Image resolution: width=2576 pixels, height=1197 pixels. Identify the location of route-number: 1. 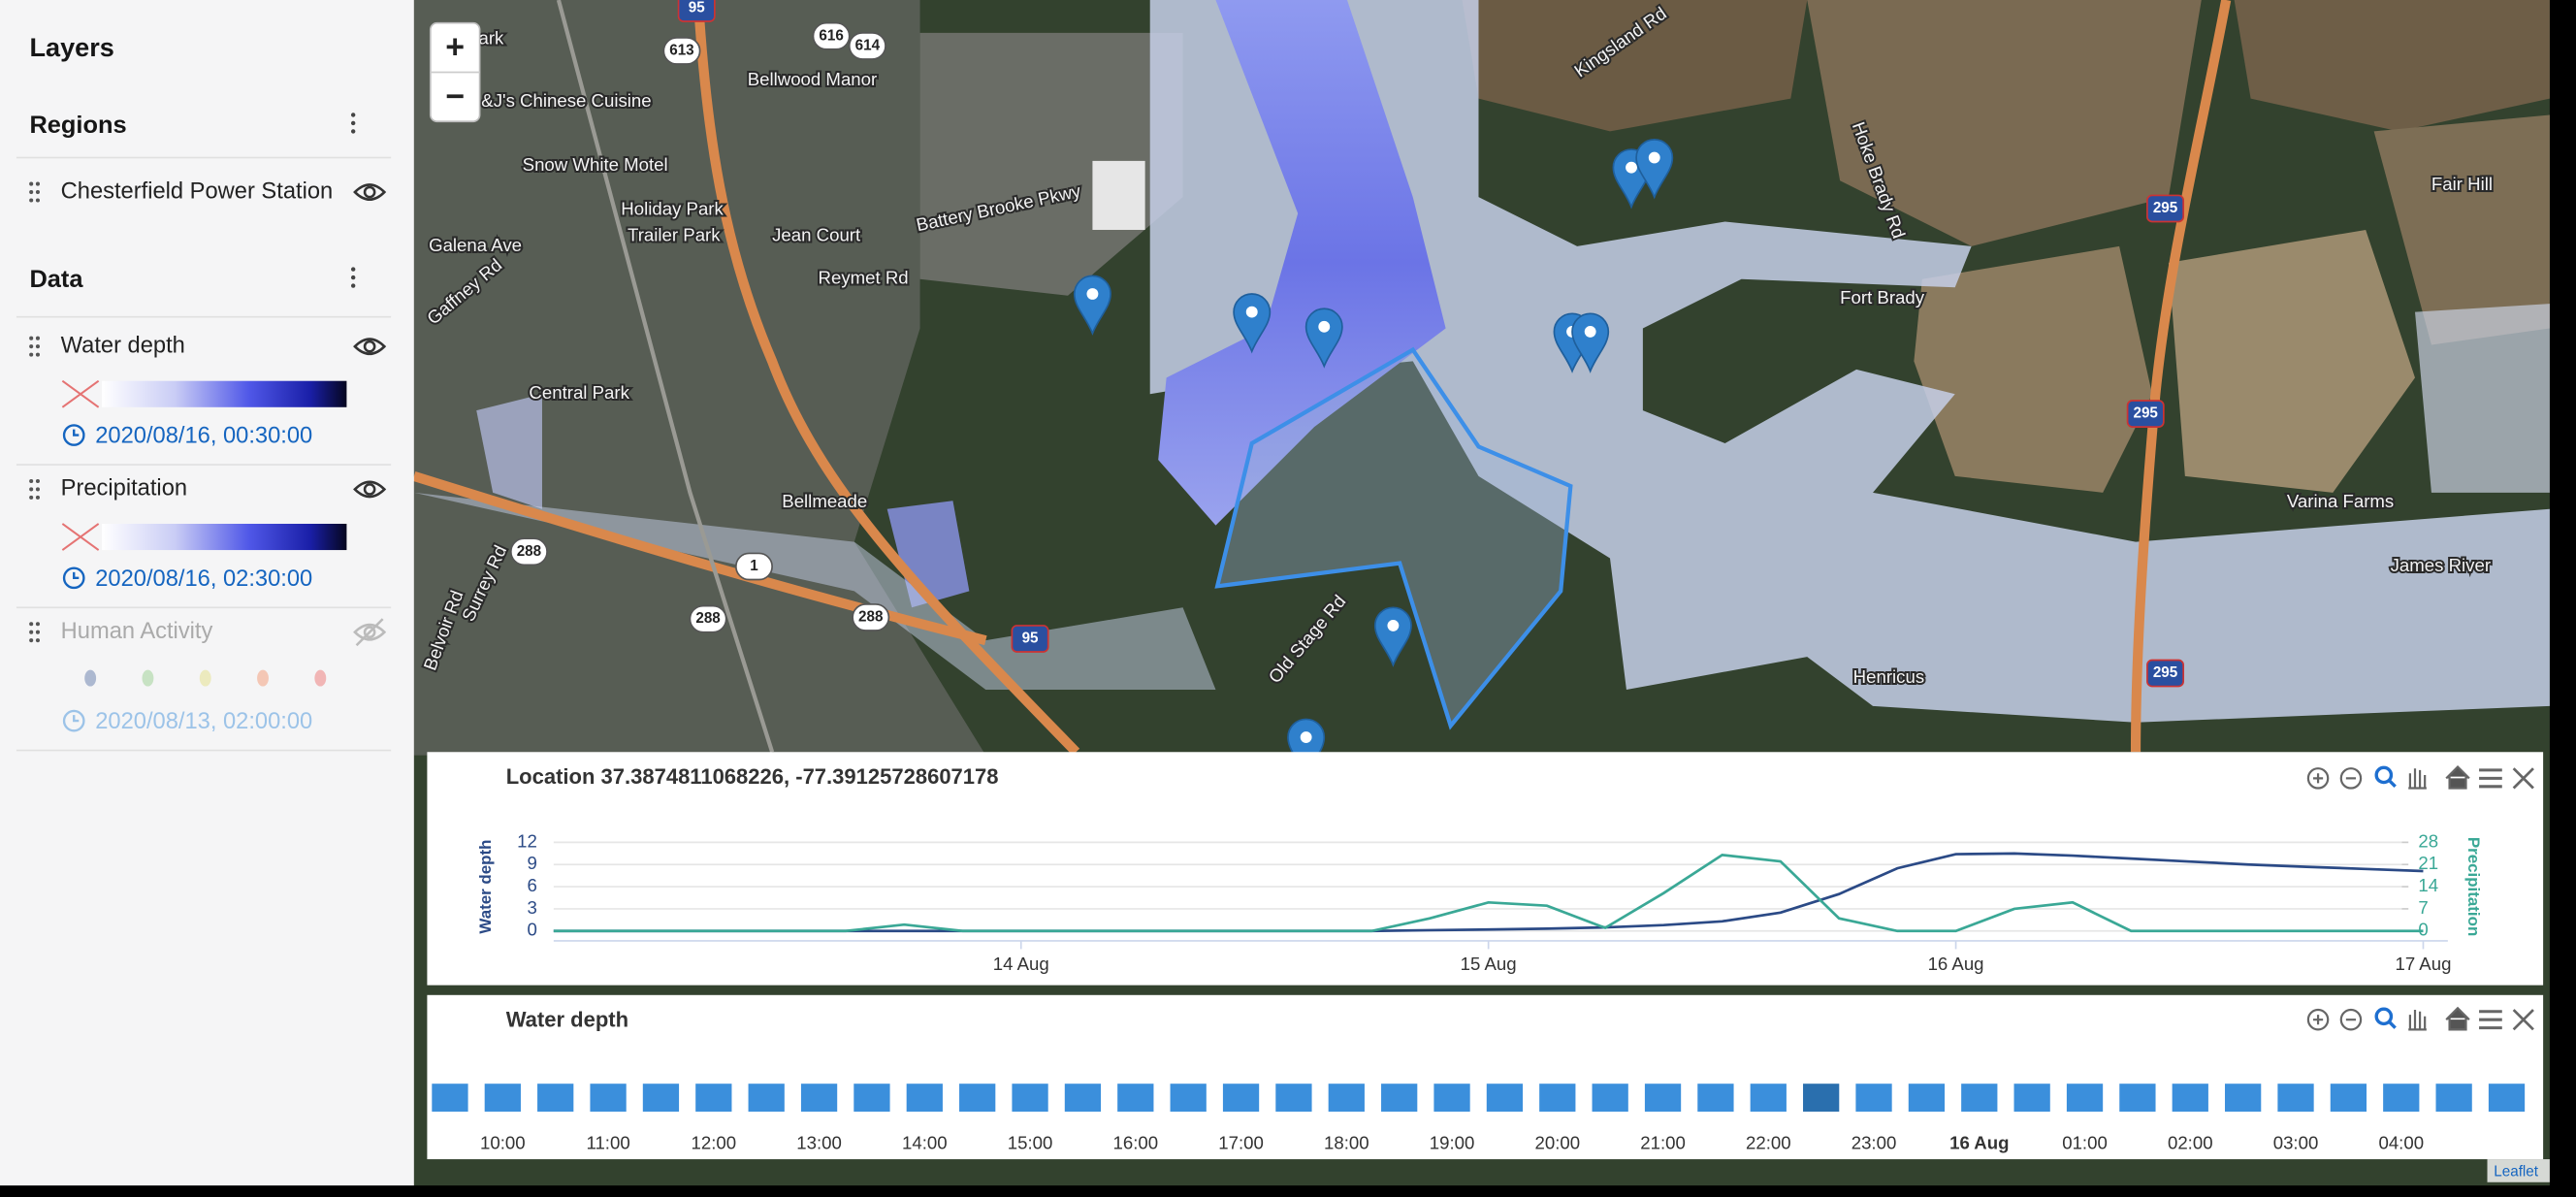
(754, 566).